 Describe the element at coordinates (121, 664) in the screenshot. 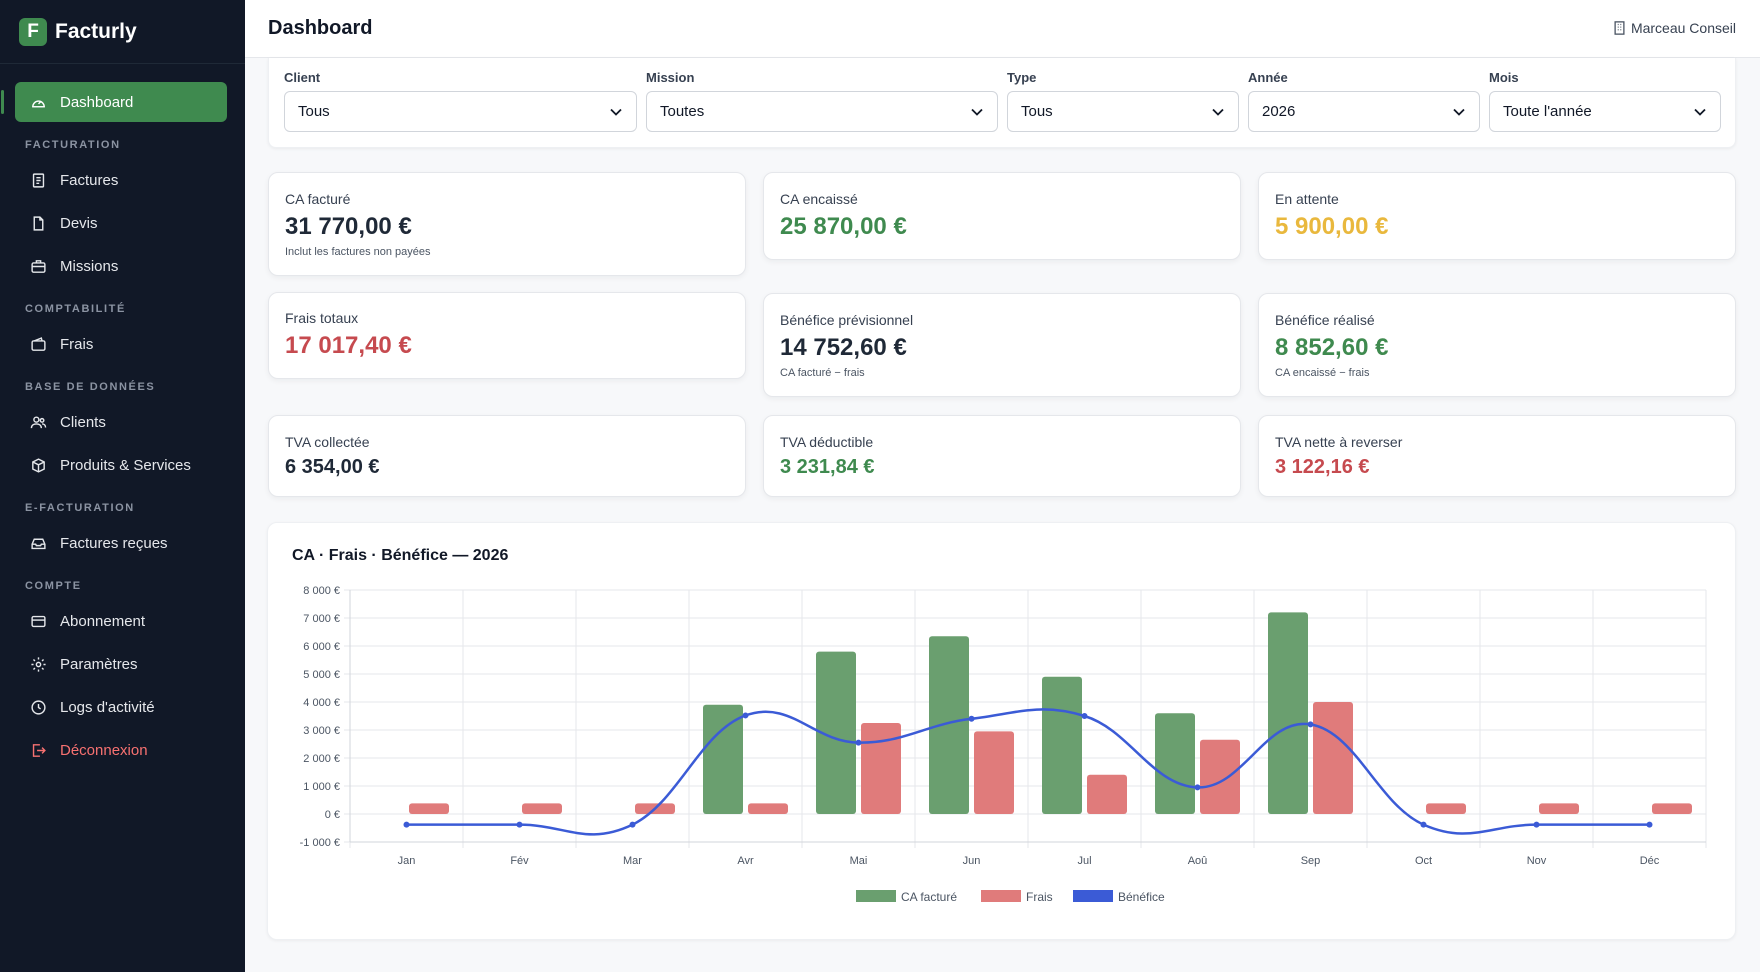

I see `sidebar-item-parametres: Paramètres` at that location.